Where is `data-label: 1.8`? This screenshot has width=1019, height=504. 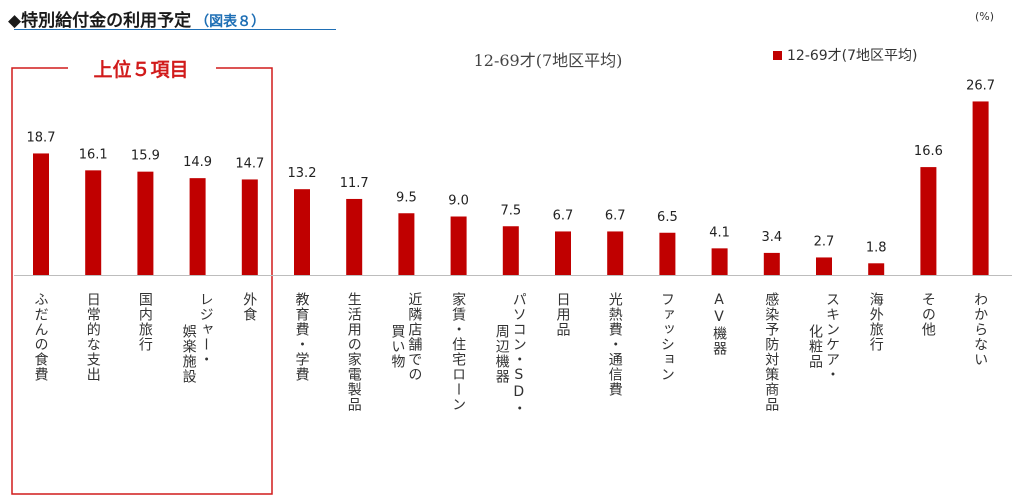
data-label: 1.8 is located at coordinates (876, 247).